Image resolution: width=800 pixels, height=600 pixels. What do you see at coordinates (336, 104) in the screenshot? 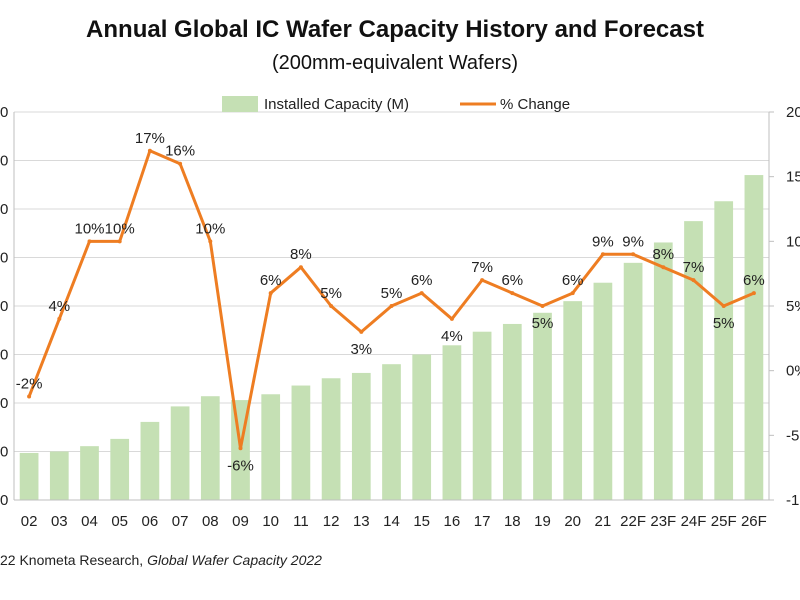
I see `legend-label-capacity: Installed Capacity (M)` at bounding box center [336, 104].